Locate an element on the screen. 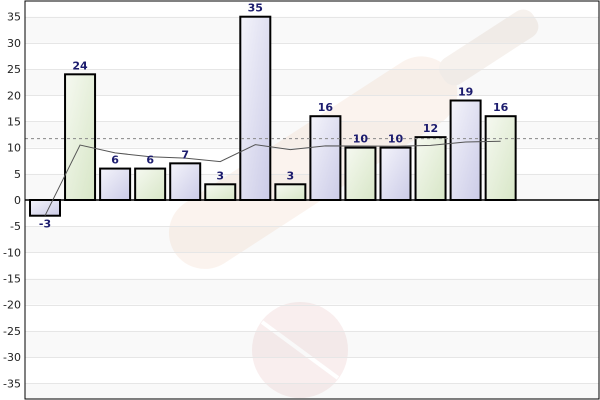  y-tick-label: -35 is located at coordinates (12, 383).